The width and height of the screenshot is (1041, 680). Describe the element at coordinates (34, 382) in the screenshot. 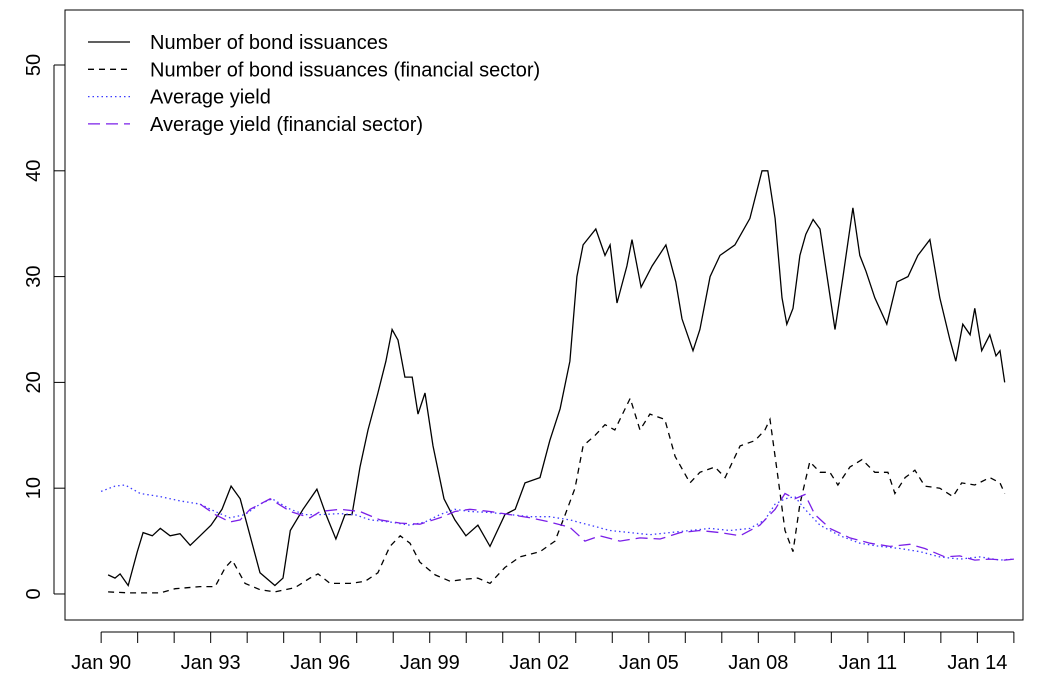

I see `y-tick-label: 20` at that location.